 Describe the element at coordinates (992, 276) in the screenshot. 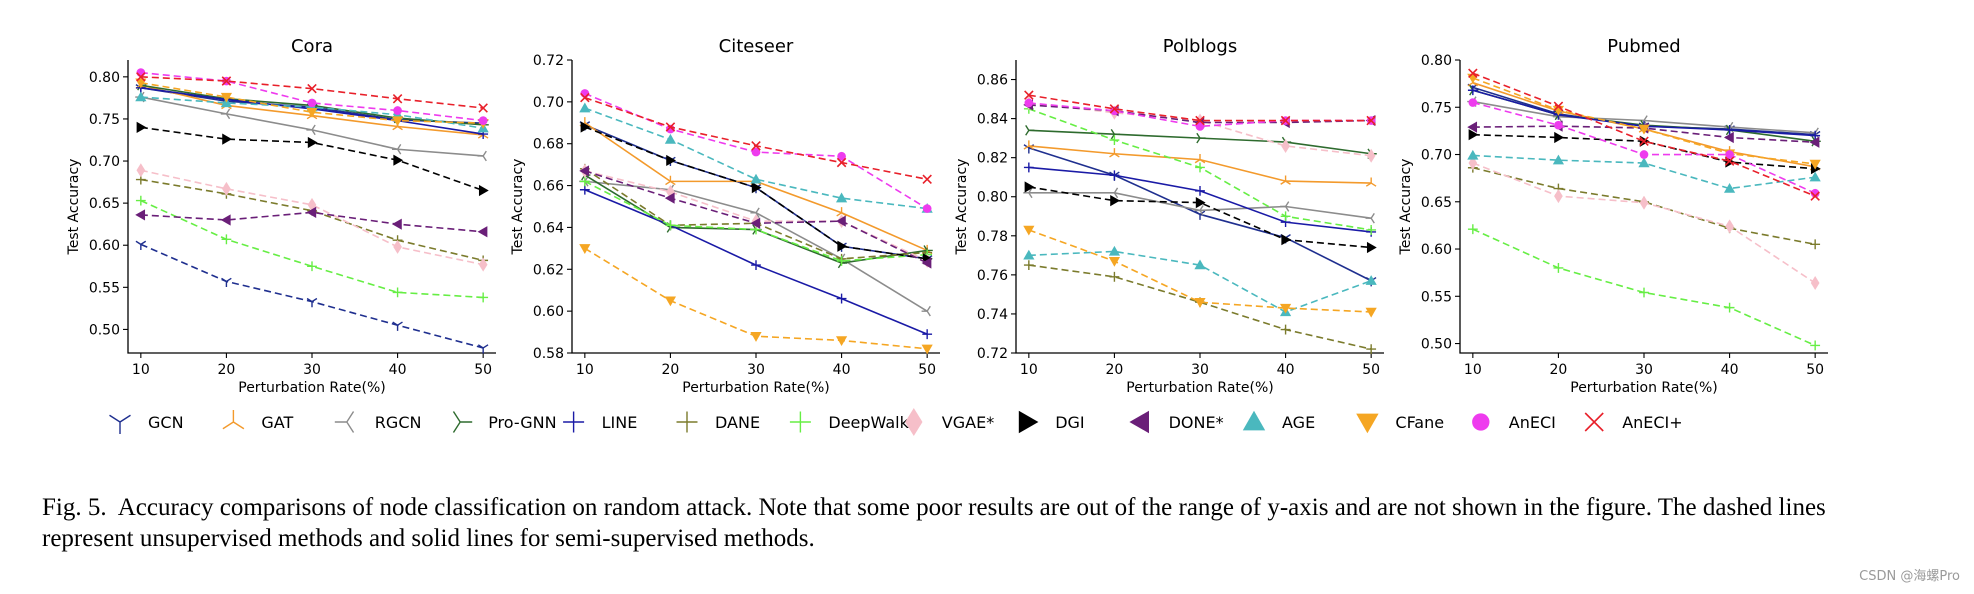

I see `y-tick-label: 0.76` at that location.